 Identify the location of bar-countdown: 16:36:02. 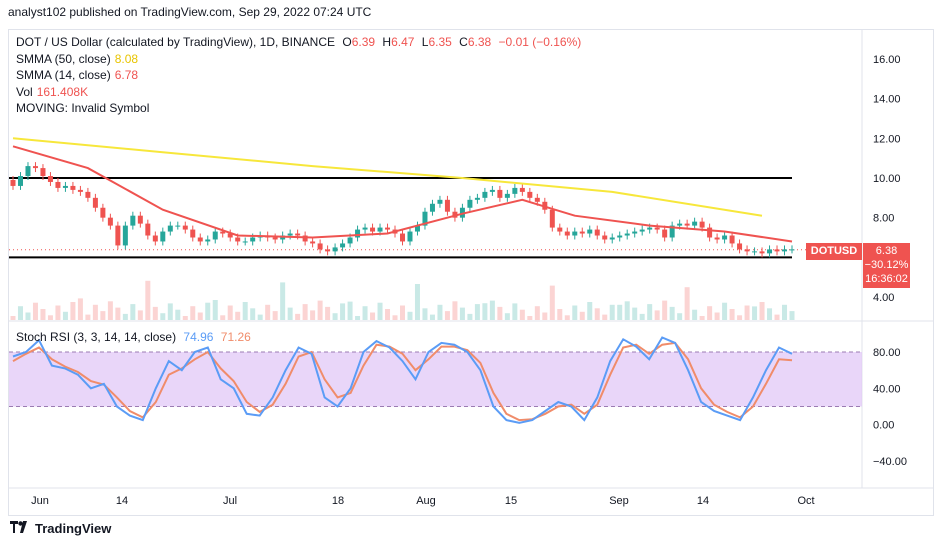
(886, 279).